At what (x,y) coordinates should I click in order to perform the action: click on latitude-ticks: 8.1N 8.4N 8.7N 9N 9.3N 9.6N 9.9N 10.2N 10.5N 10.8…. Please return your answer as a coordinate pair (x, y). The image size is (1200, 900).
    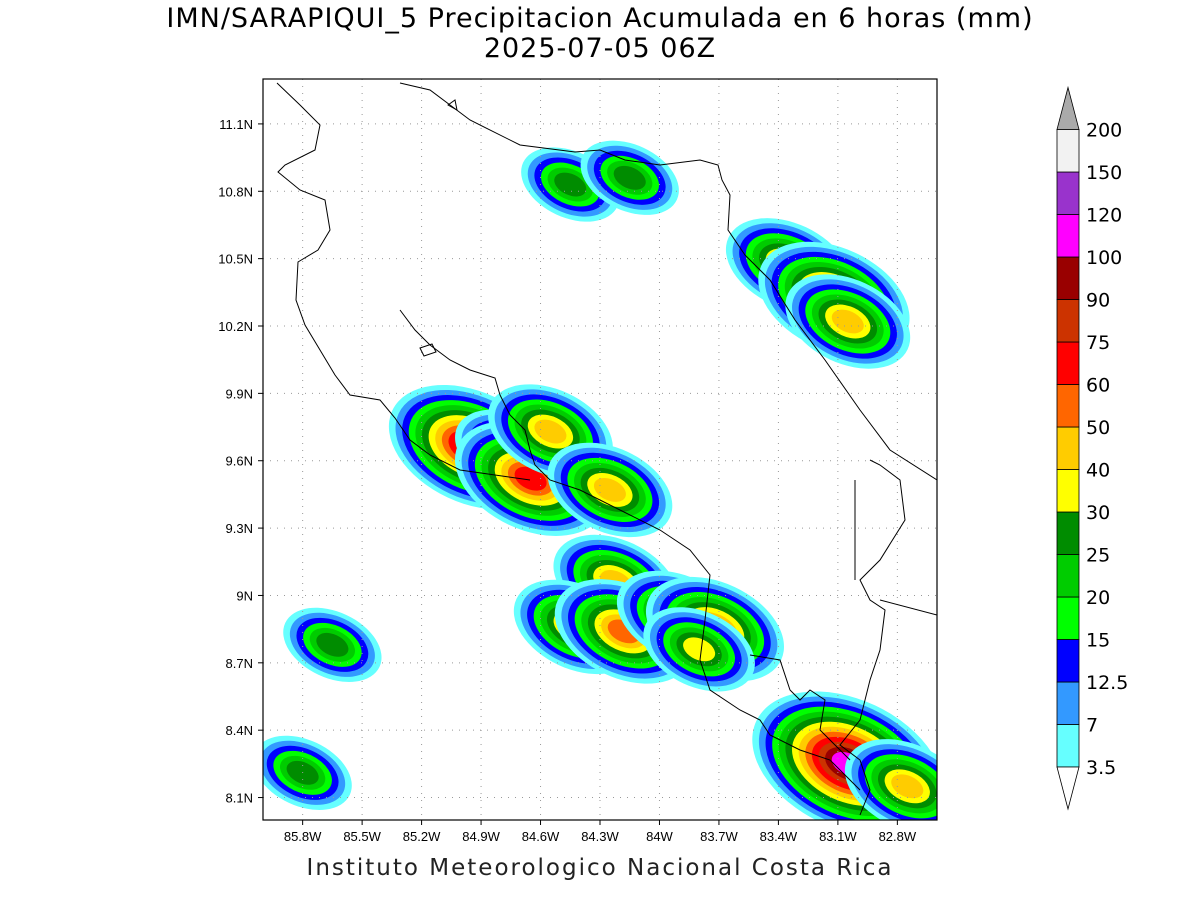
    Looking at the image, I should click on (240, 461).